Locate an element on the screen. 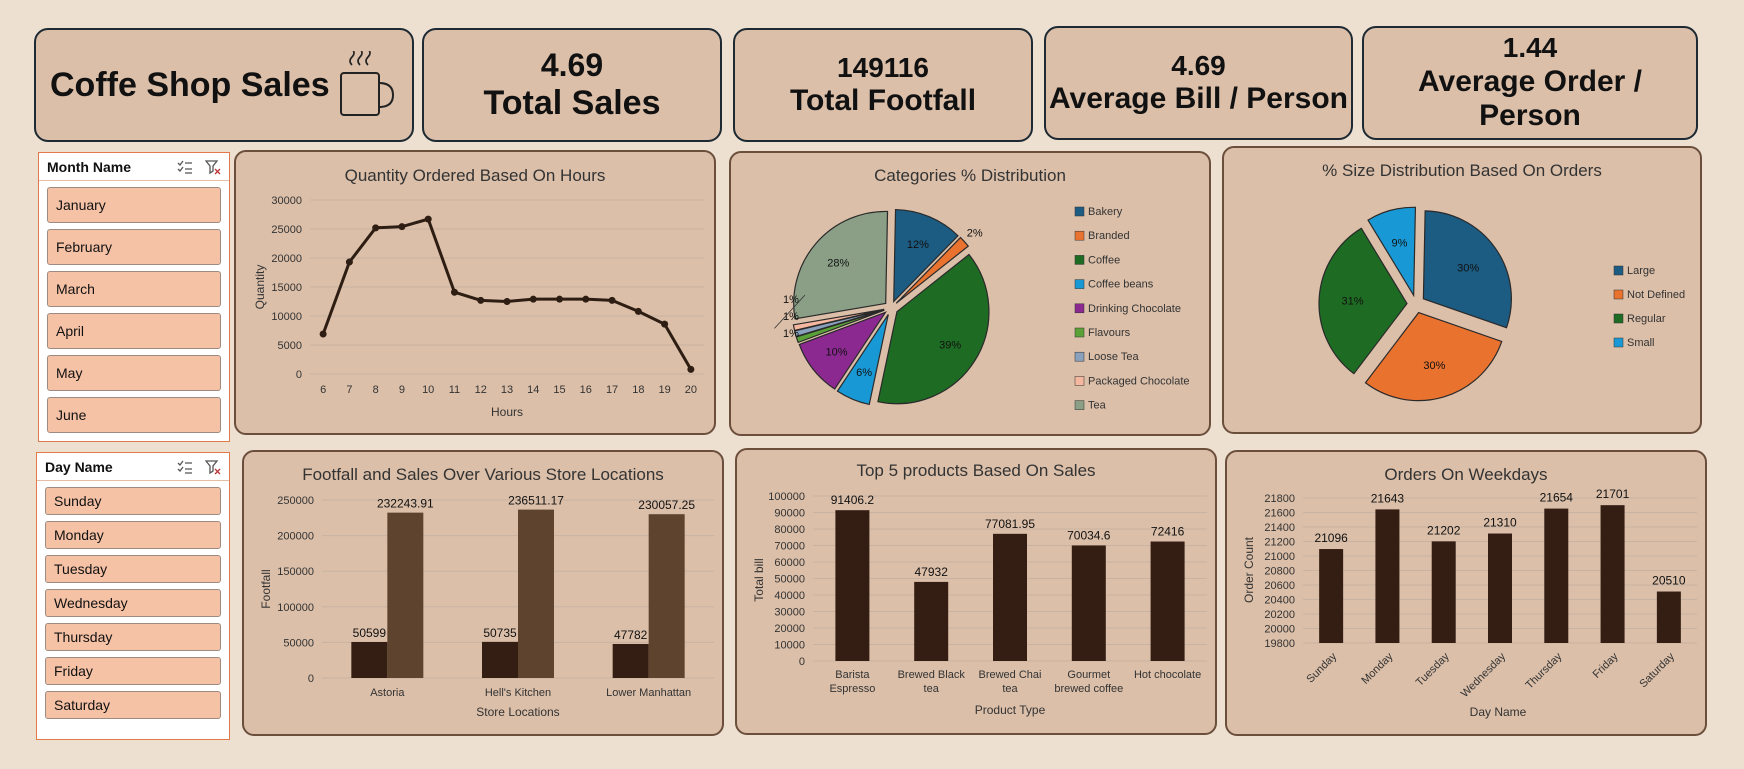  x-tick-label: 15 is located at coordinates (559, 390).